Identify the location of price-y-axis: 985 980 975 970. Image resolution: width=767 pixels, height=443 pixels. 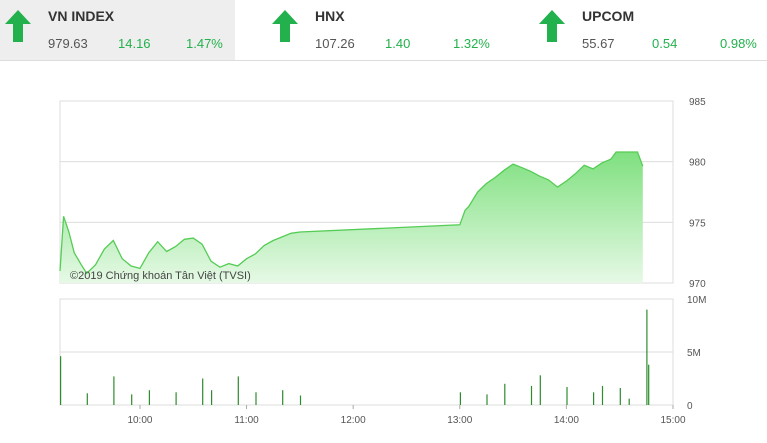
(697, 193).